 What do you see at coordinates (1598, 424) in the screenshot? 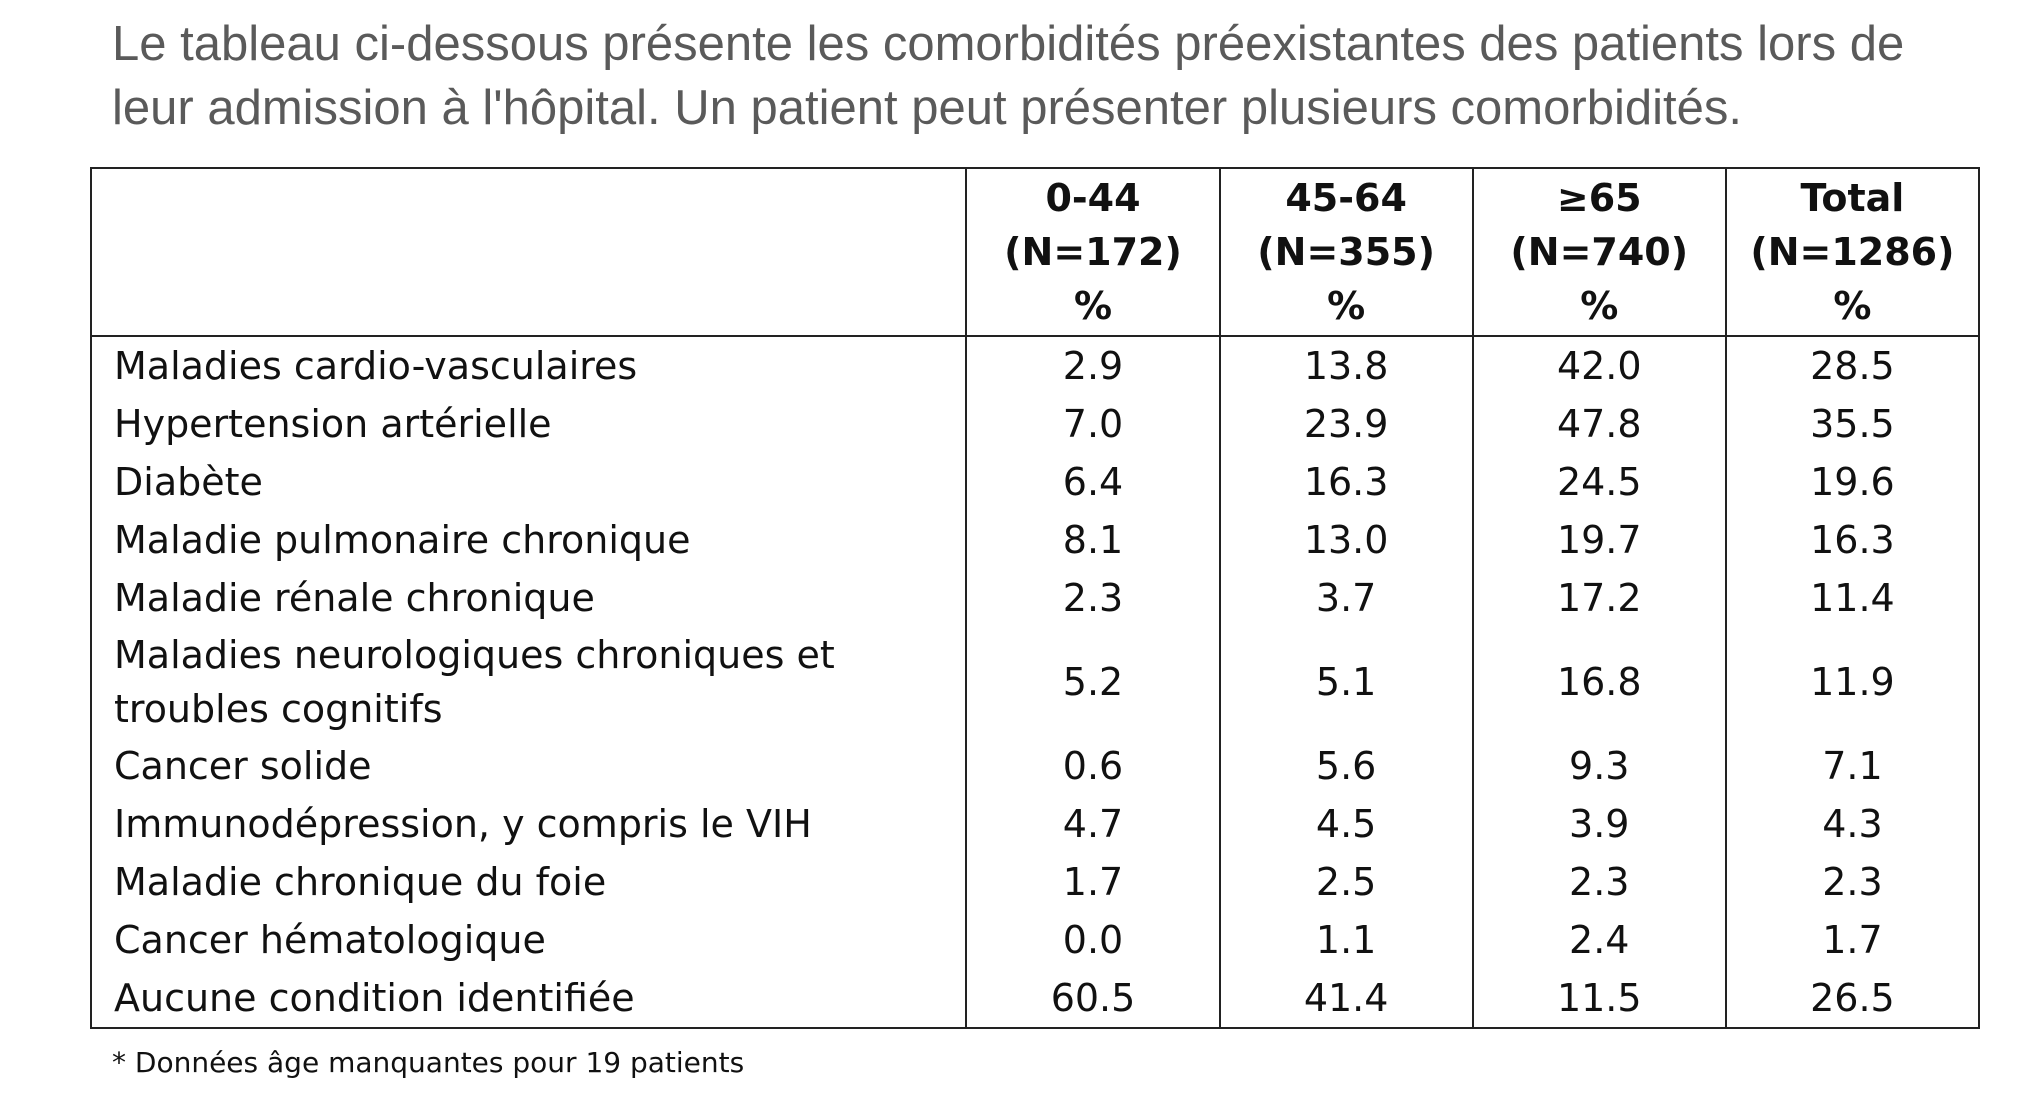
I see `cell-value: 47.8` at bounding box center [1598, 424].